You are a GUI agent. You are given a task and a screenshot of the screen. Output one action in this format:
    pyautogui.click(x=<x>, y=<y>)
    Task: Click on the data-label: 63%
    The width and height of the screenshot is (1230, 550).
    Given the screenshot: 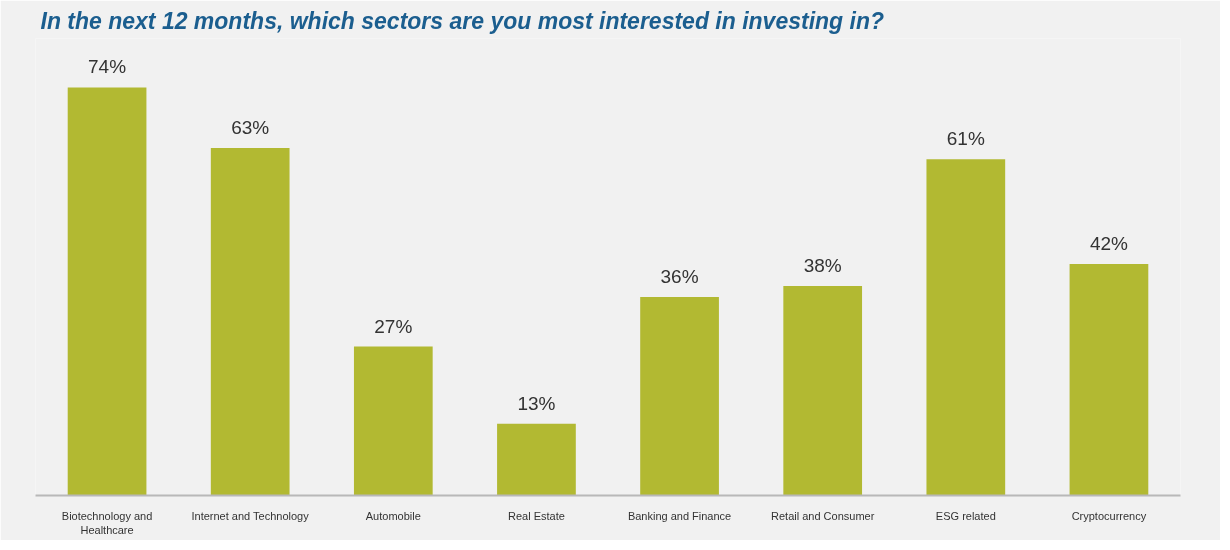 What is the action you would take?
    pyautogui.click(x=250, y=128)
    